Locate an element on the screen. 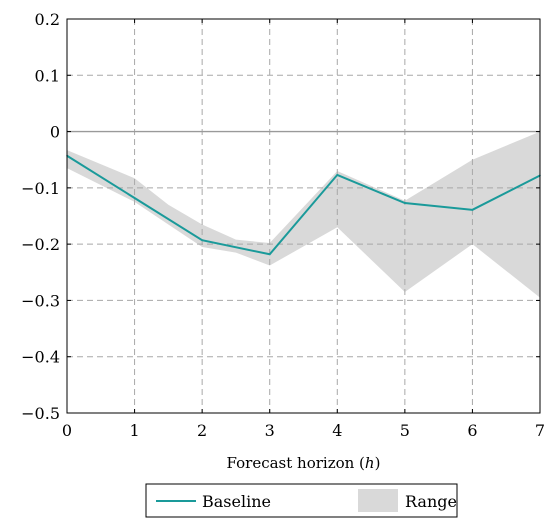 The image size is (544, 523). x-axis-title: Forecast horizon (h) is located at coordinates (304, 463).